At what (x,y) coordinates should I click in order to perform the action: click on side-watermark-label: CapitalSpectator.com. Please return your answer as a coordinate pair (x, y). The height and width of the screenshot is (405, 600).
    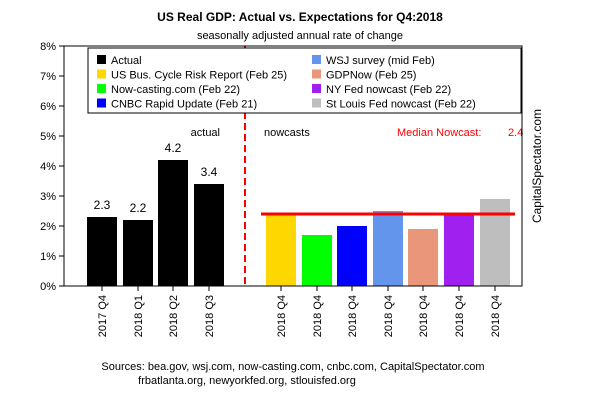
    Looking at the image, I should click on (537, 166).